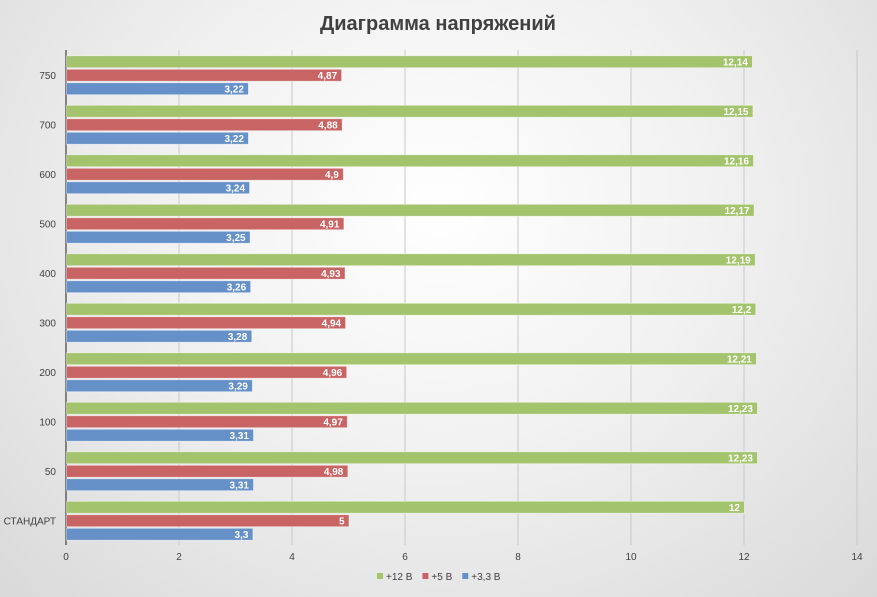 The height and width of the screenshot is (597, 877). Describe the element at coordinates (739, 359) in the screenshot. I see `data-label: 12,21` at that location.